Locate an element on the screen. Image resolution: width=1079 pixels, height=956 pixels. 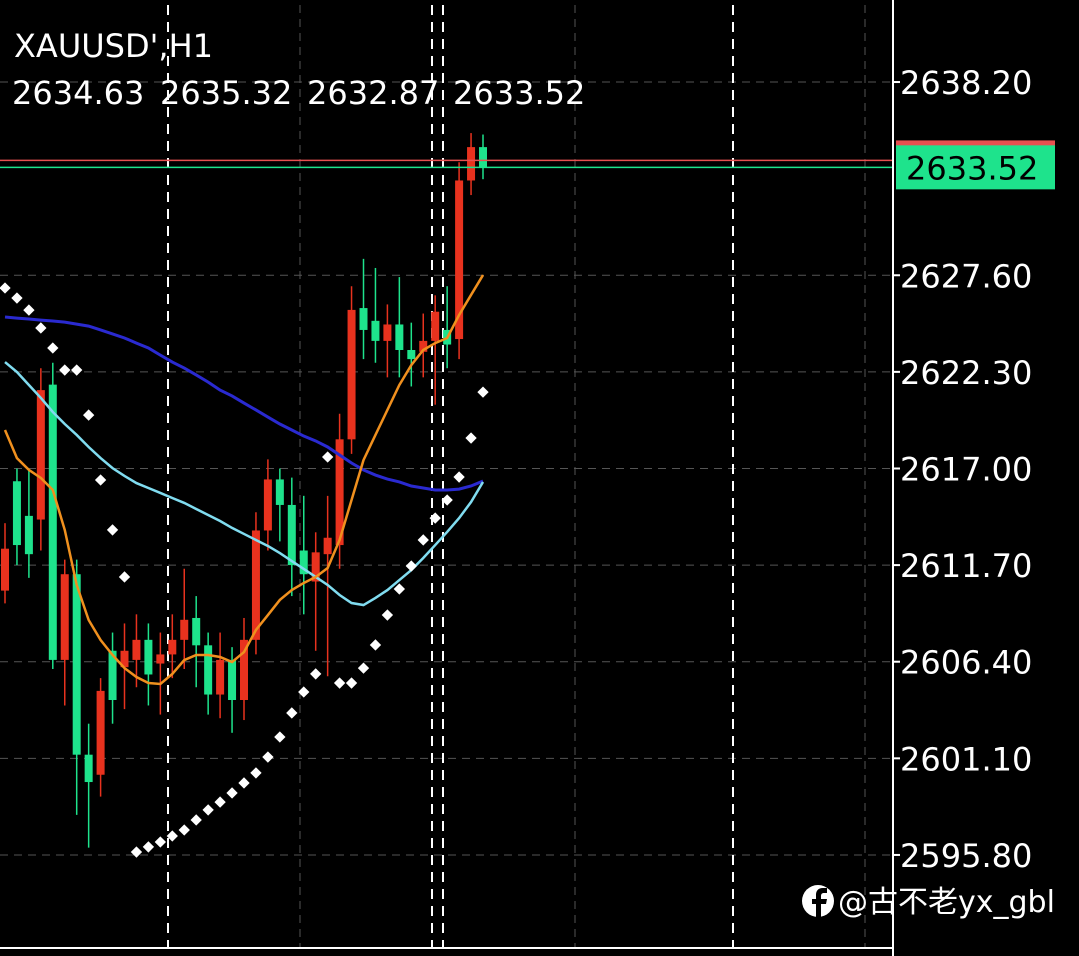
y-tick-label: 2601.10 is located at coordinates (966, 759).